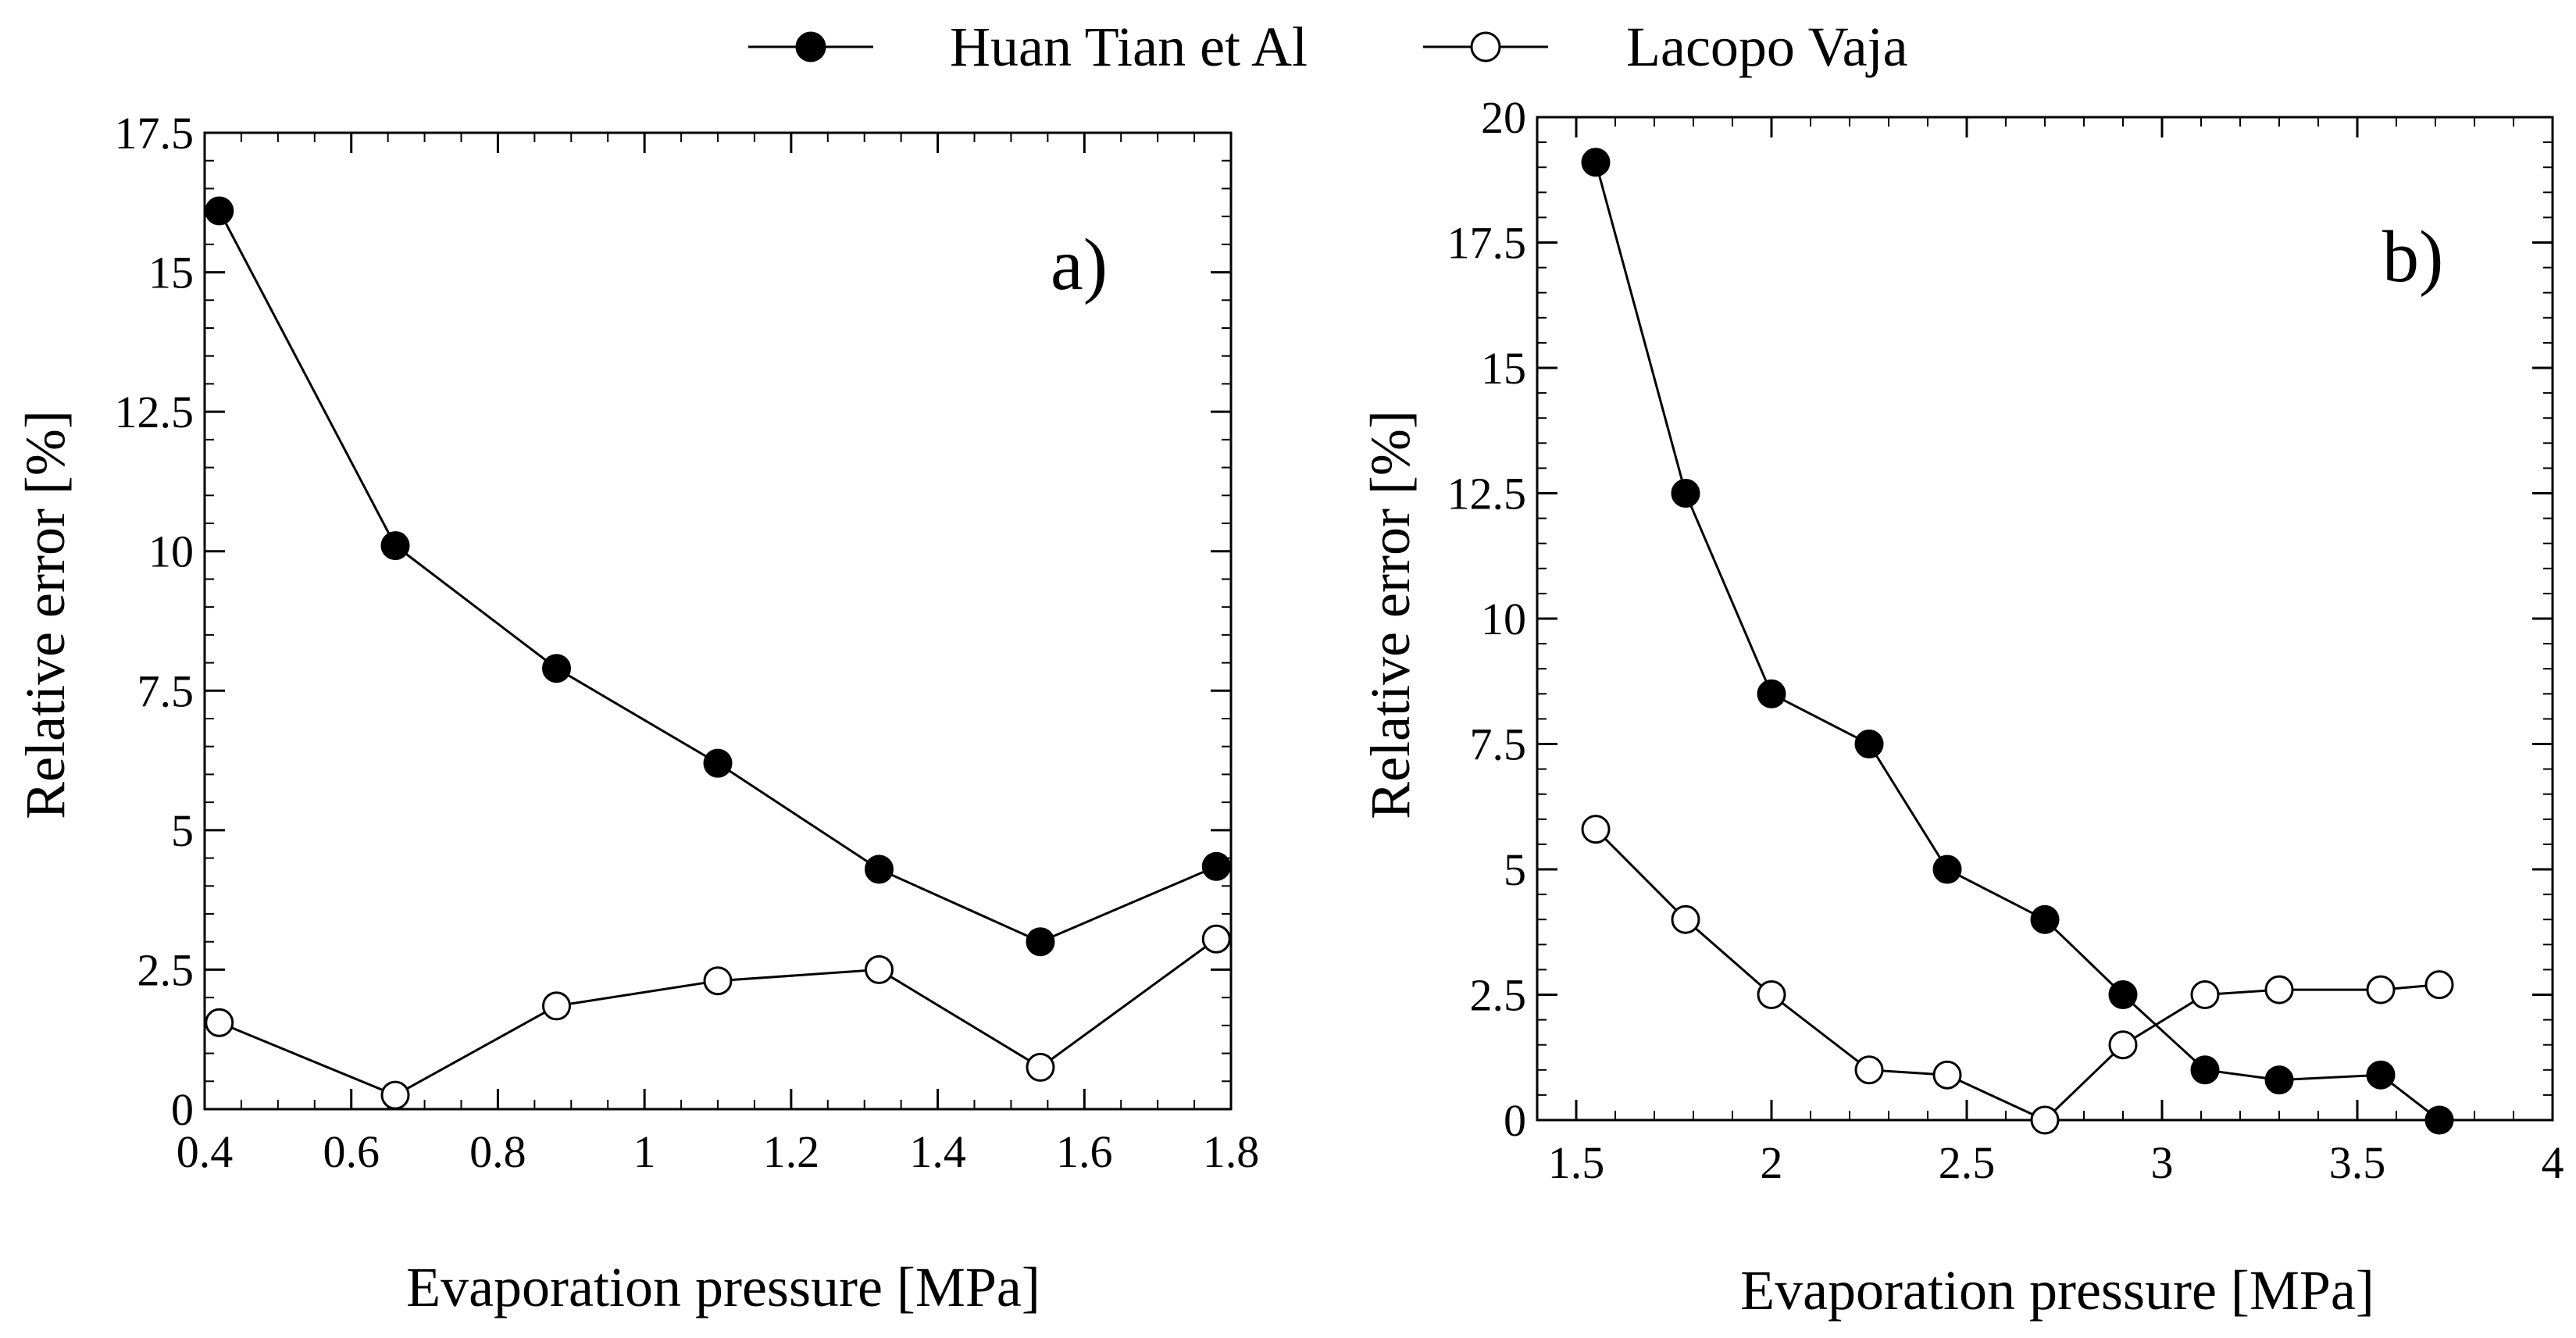 This screenshot has height=1338, width=2576. I want to click on x-tick-label-b: 2.5, so click(1967, 1162).